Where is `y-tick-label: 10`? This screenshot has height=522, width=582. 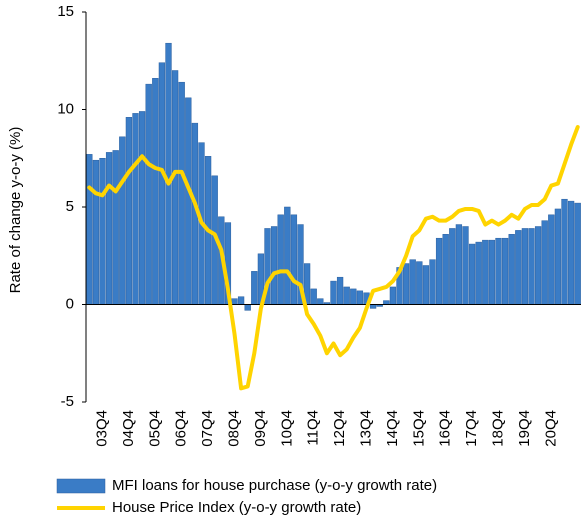
y-tick-label: 10 is located at coordinates (65, 108).